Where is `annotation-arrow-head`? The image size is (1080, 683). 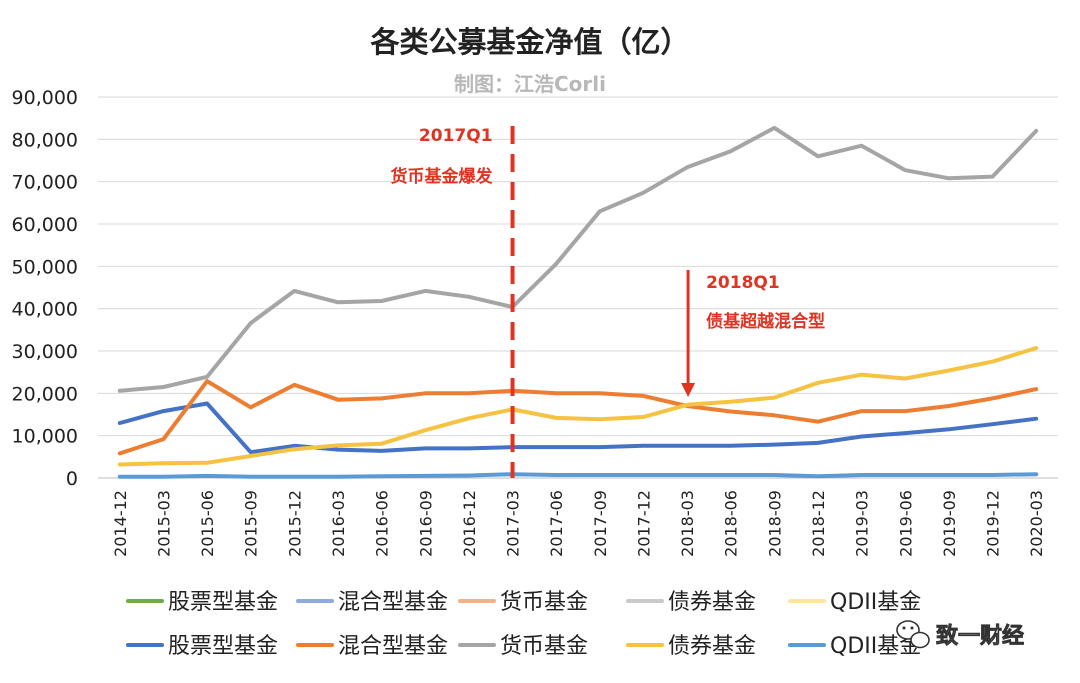
annotation-arrow-head is located at coordinates (688, 390).